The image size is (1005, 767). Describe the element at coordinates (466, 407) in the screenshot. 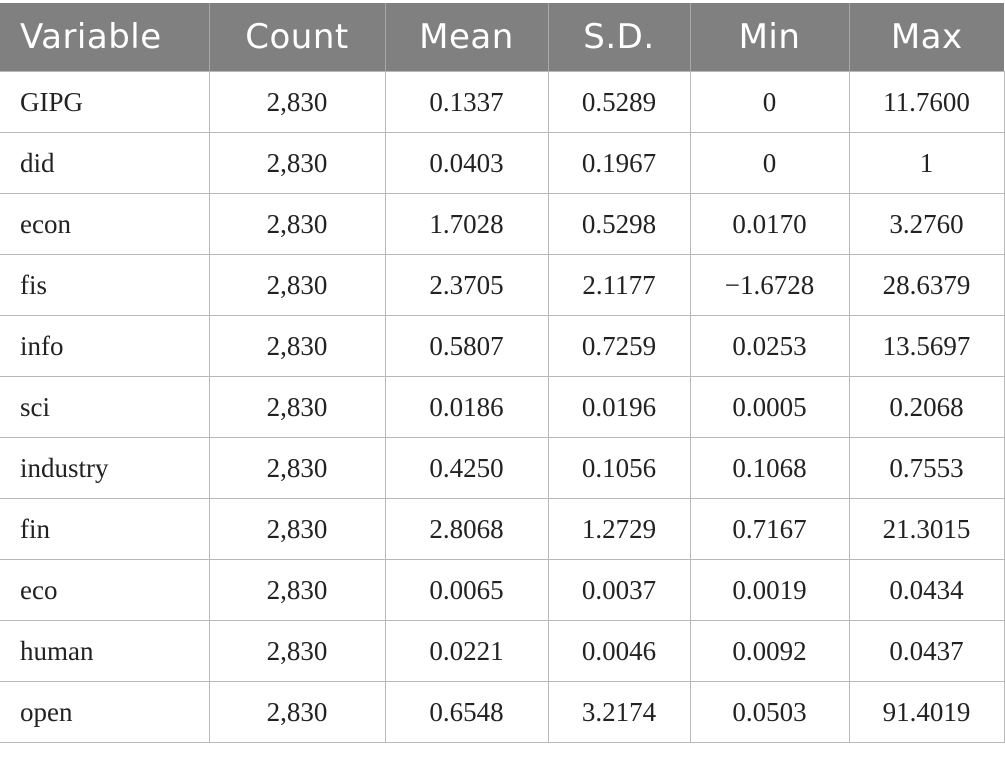

I see `mean-cell: 0.0186` at that location.